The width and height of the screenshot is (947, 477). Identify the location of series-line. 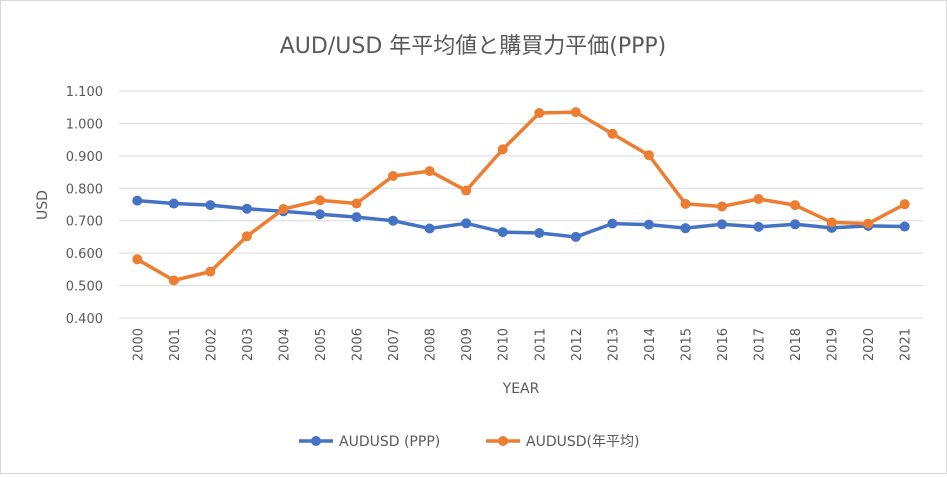
(521, 218).